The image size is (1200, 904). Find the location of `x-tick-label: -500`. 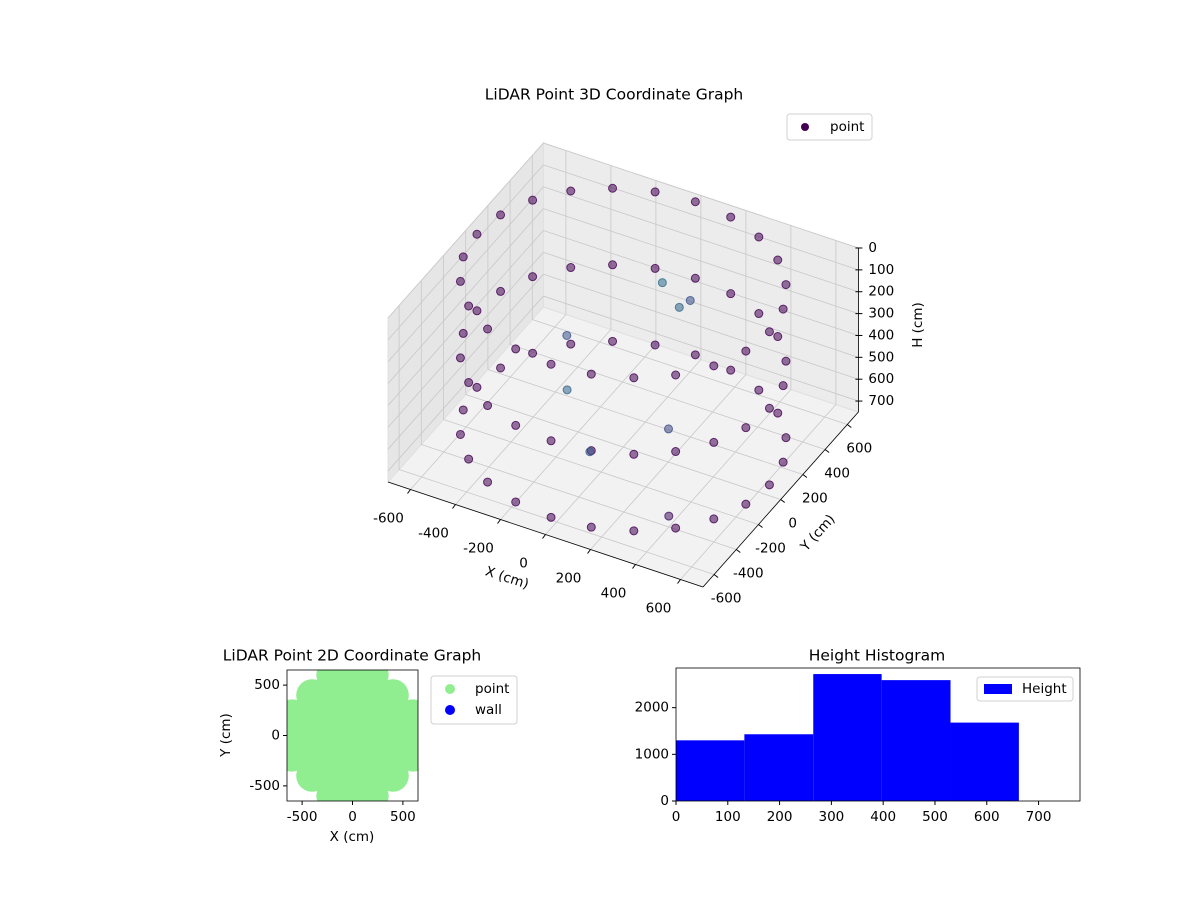

x-tick-label: -500 is located at coordinates (302, 817).